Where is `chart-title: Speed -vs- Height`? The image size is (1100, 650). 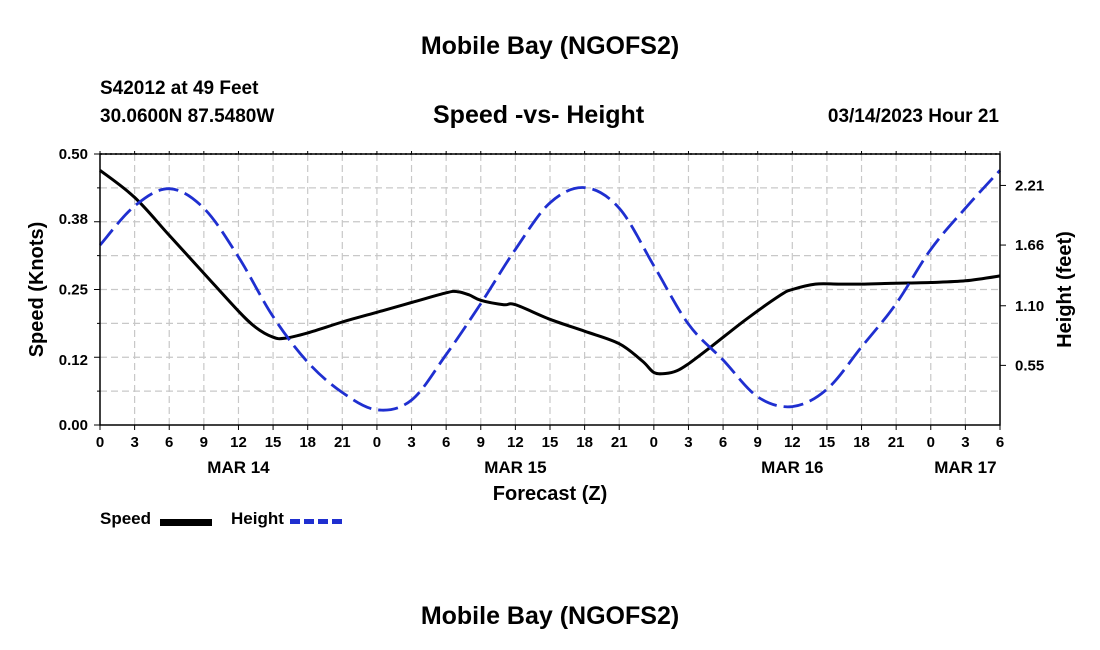 chart-title: Speed -vs- Height is located at coordinates (539, 115).